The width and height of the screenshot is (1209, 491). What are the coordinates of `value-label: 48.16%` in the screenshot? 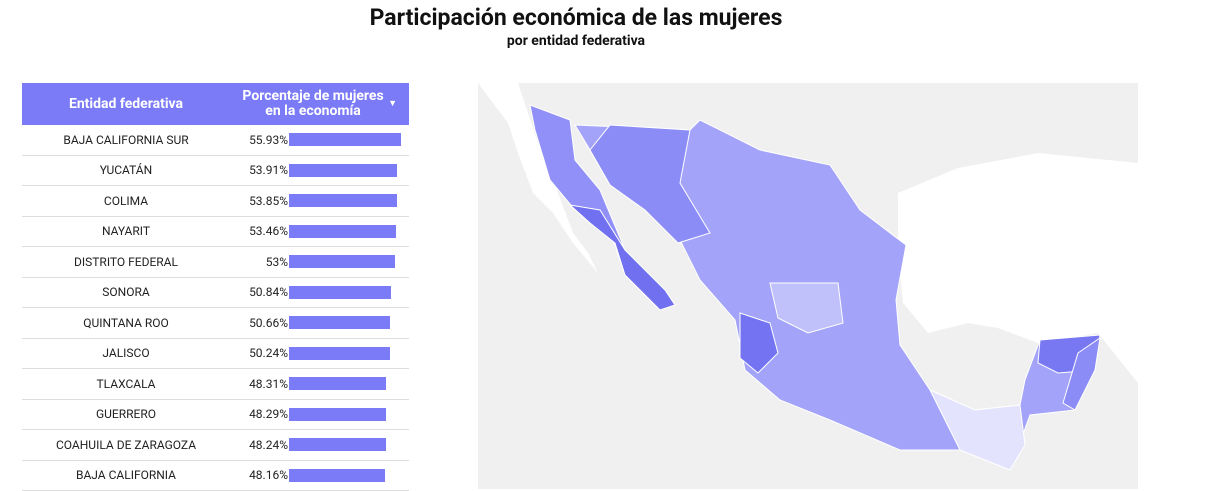 It's located at (259, 475).